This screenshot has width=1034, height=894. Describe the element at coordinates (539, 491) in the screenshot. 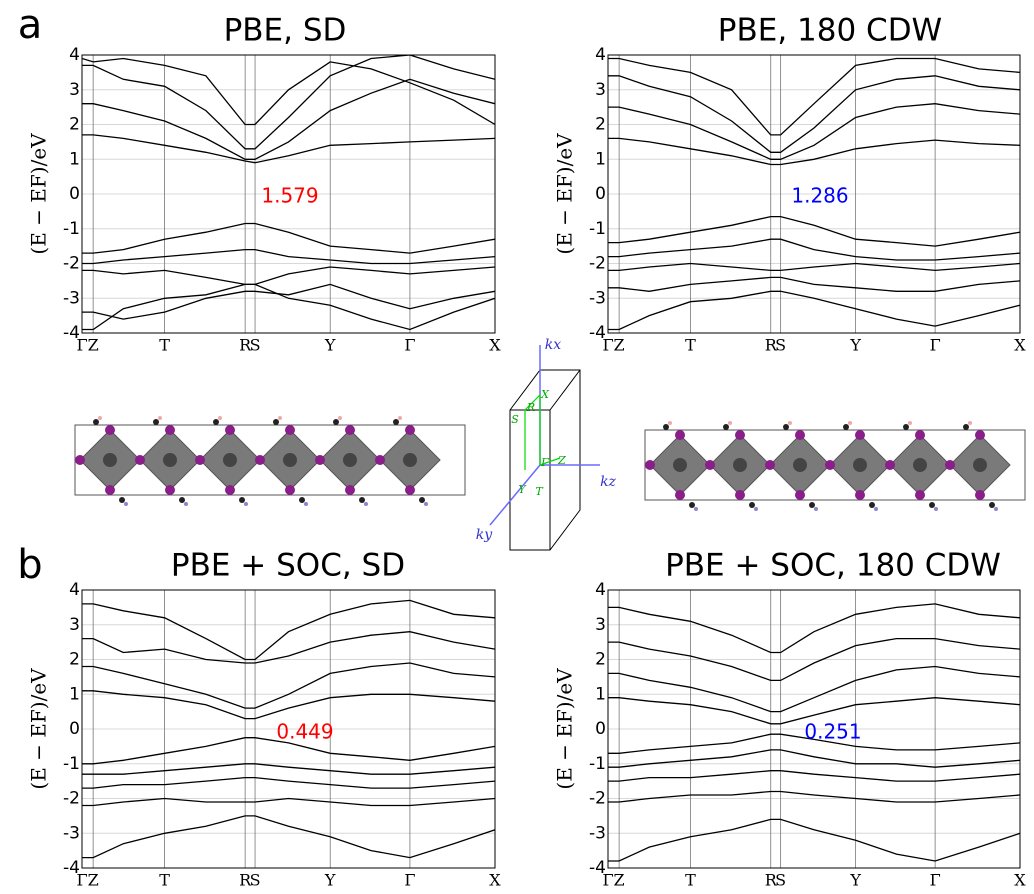

I see `bz-point-label: T` at that location.